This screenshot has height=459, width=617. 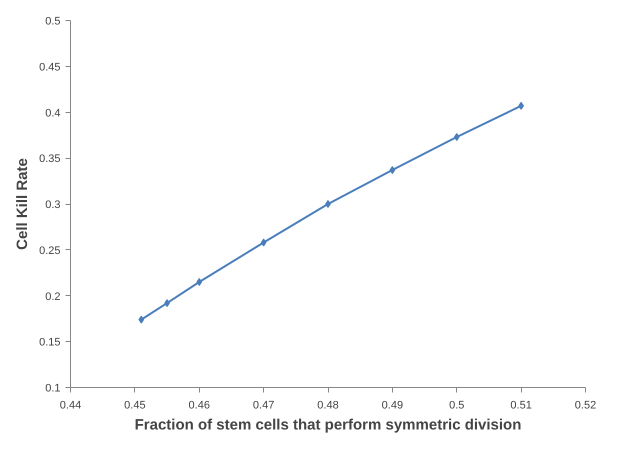 What do you see at coordinates (263, 406) in the screenshot?
I see `x-tick-label: 0.47` at bounding box center [263, 406].